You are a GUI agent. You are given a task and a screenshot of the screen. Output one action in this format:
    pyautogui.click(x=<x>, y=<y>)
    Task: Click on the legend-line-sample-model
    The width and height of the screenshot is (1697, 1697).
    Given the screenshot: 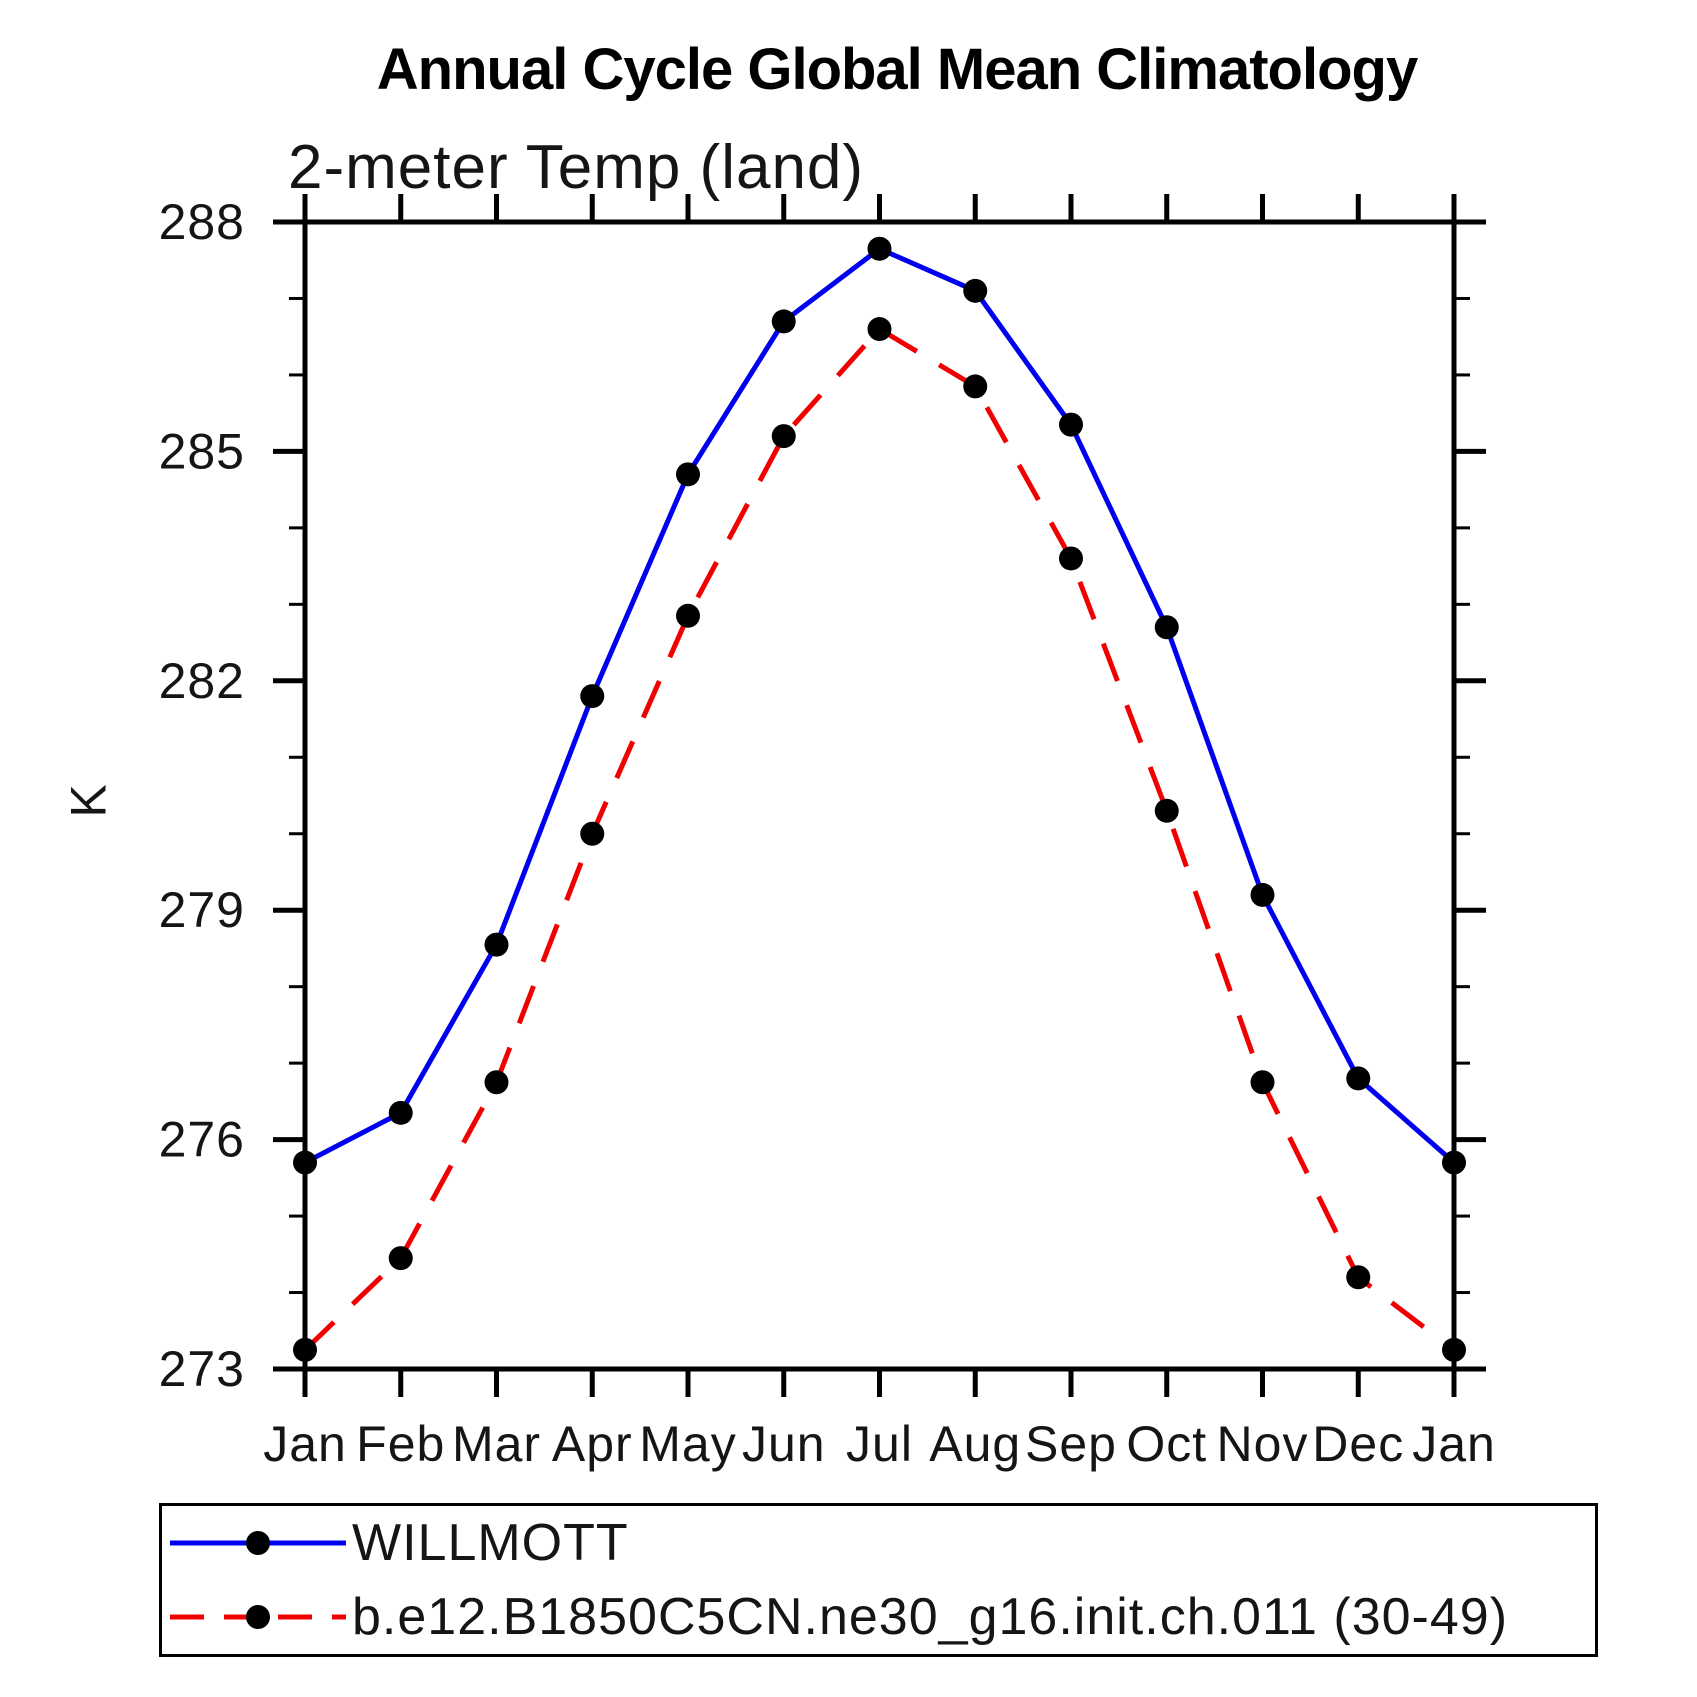 What is the action you would take?
    pyautogui.click(x=258, y=1617)
    